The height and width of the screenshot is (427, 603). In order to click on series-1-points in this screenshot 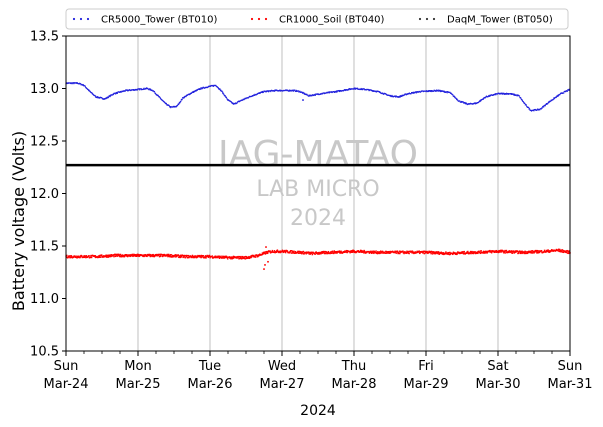, I will do `click(318, 258)`.